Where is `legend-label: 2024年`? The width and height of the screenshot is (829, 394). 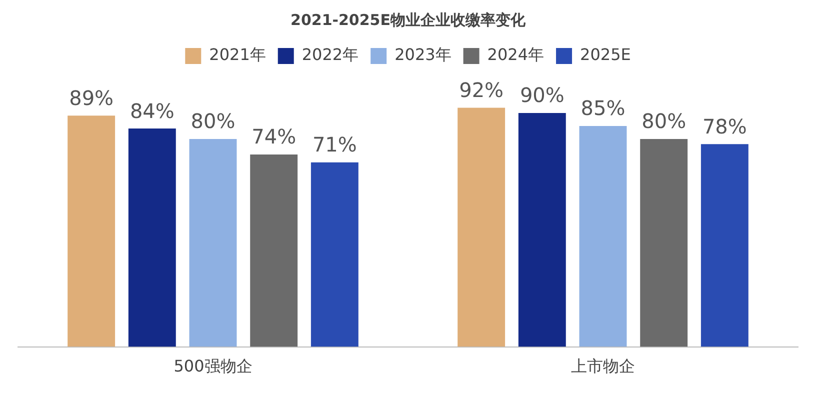 legend-label: 2024年 is located at coordinates (515, 54).